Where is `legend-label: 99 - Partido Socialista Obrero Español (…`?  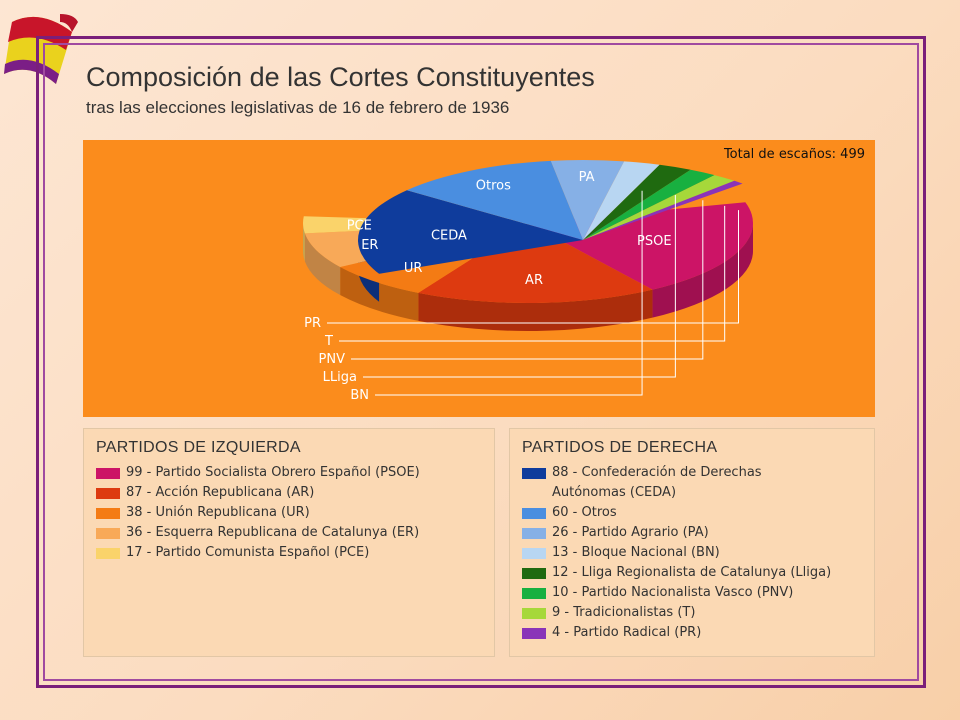 legend-label: 99 - Partido Socialista Obrero Español (… is located at coordinates (273, 472).